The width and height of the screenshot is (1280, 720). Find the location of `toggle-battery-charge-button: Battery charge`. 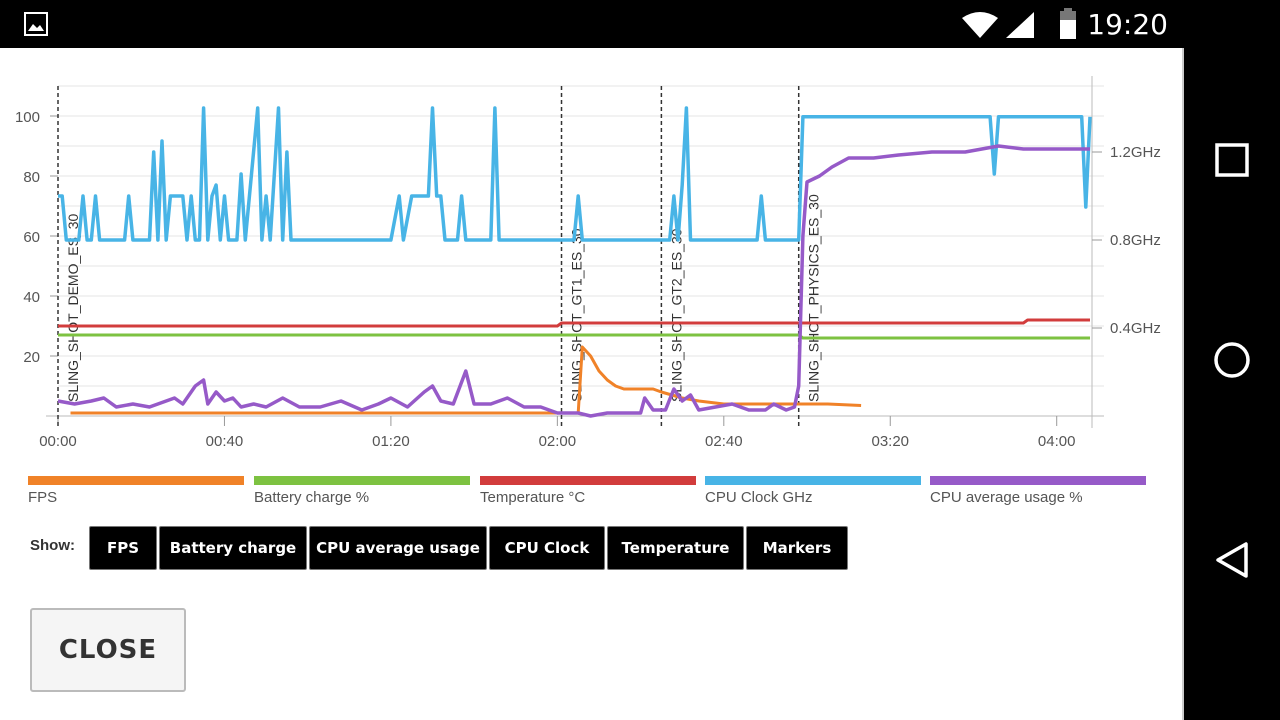

toggle-battery-charge-button: Battery charge is located at coordinates (233, 548).